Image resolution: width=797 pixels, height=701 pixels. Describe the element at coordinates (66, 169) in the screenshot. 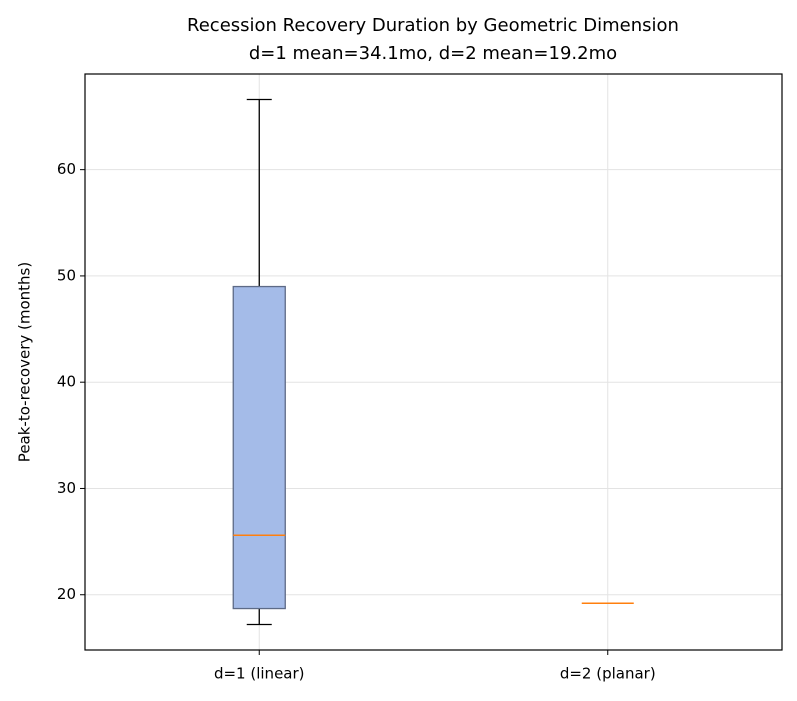

I see `y-tick-label: 60` at that location.